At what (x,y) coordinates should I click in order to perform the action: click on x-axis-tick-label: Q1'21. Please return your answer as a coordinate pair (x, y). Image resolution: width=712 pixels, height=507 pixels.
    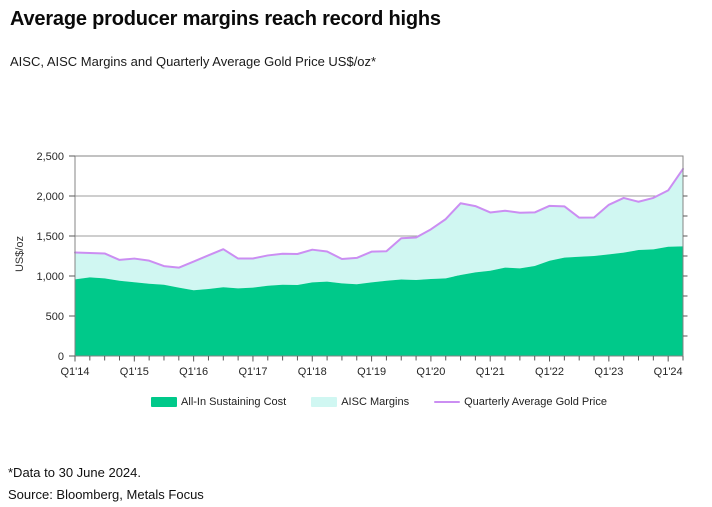
    Looking at the image, I should click on (490, 372).